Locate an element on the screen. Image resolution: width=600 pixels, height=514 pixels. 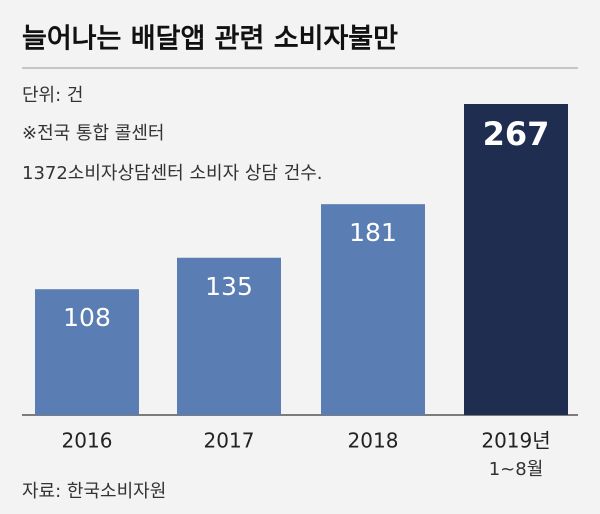
note: 1372소비자상담센터 소비자 상담 건수. is located at coordinates (172, 173).